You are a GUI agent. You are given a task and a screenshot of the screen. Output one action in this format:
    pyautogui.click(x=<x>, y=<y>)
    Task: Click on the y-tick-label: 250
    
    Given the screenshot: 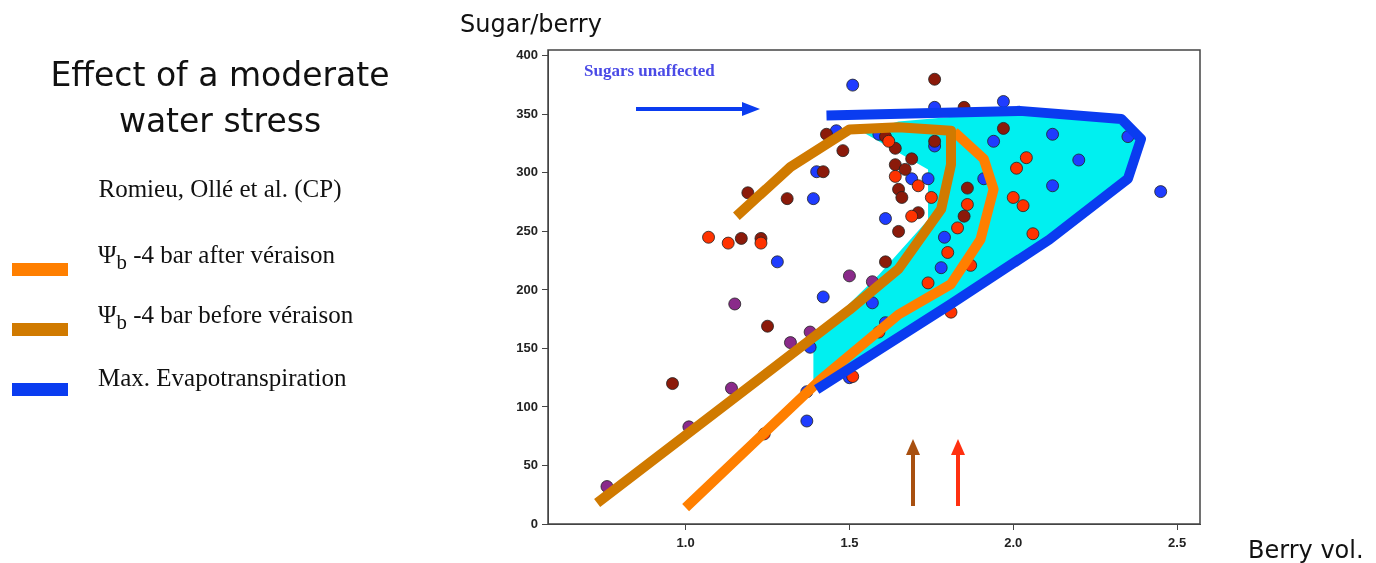 What is the action you would take?
    pyautogui.click(x=527, y=230)
    